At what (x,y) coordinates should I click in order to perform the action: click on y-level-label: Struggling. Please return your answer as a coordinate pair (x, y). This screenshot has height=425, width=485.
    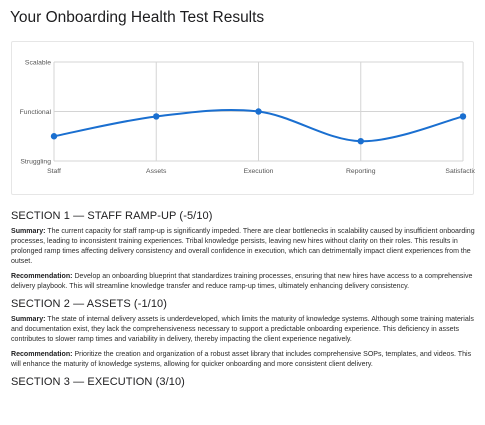
    Looking at the image, I should click on (35, 162).